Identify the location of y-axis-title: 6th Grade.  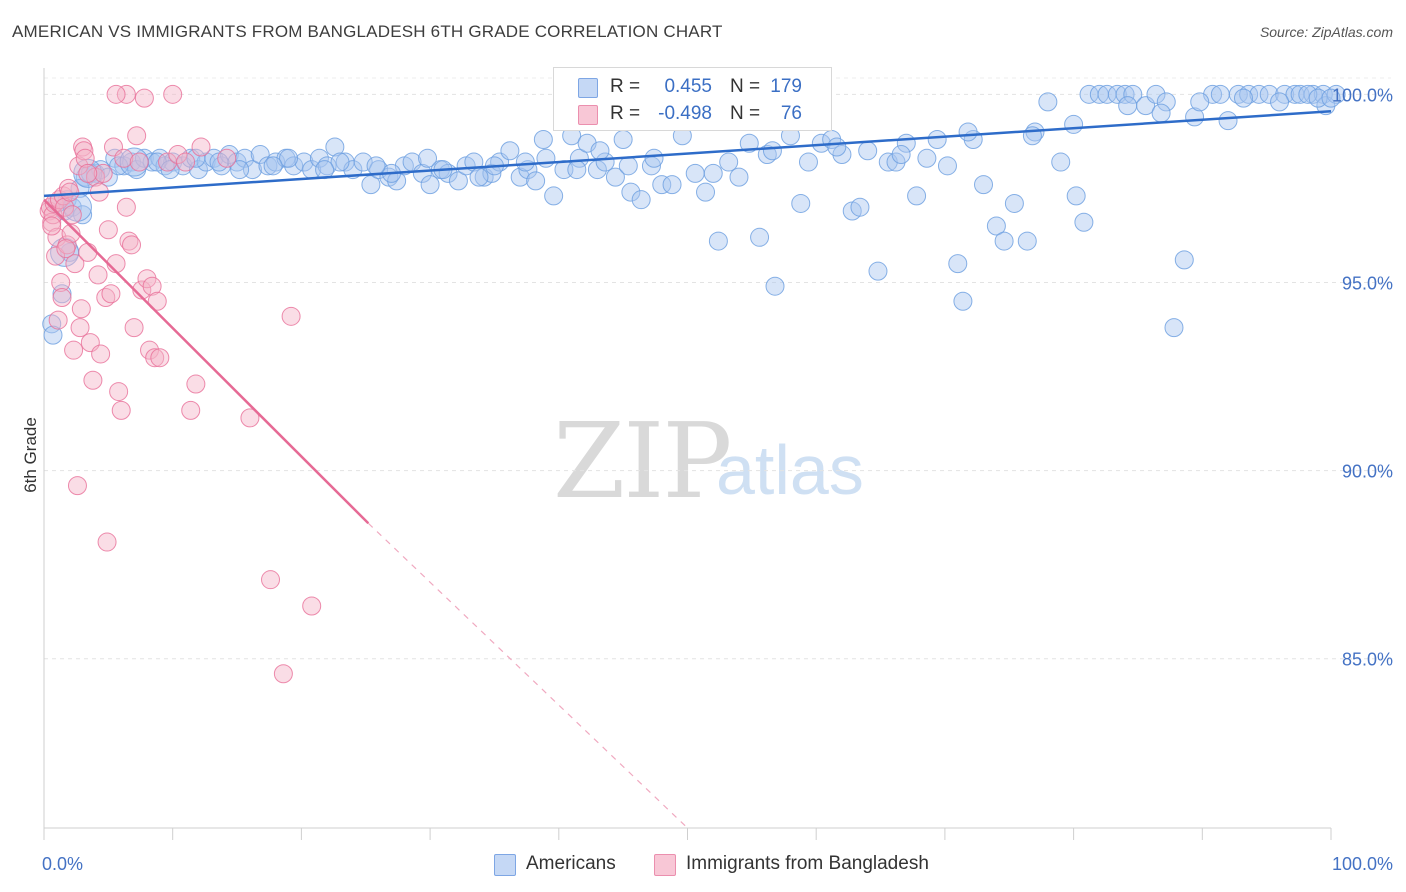
(30, 455).